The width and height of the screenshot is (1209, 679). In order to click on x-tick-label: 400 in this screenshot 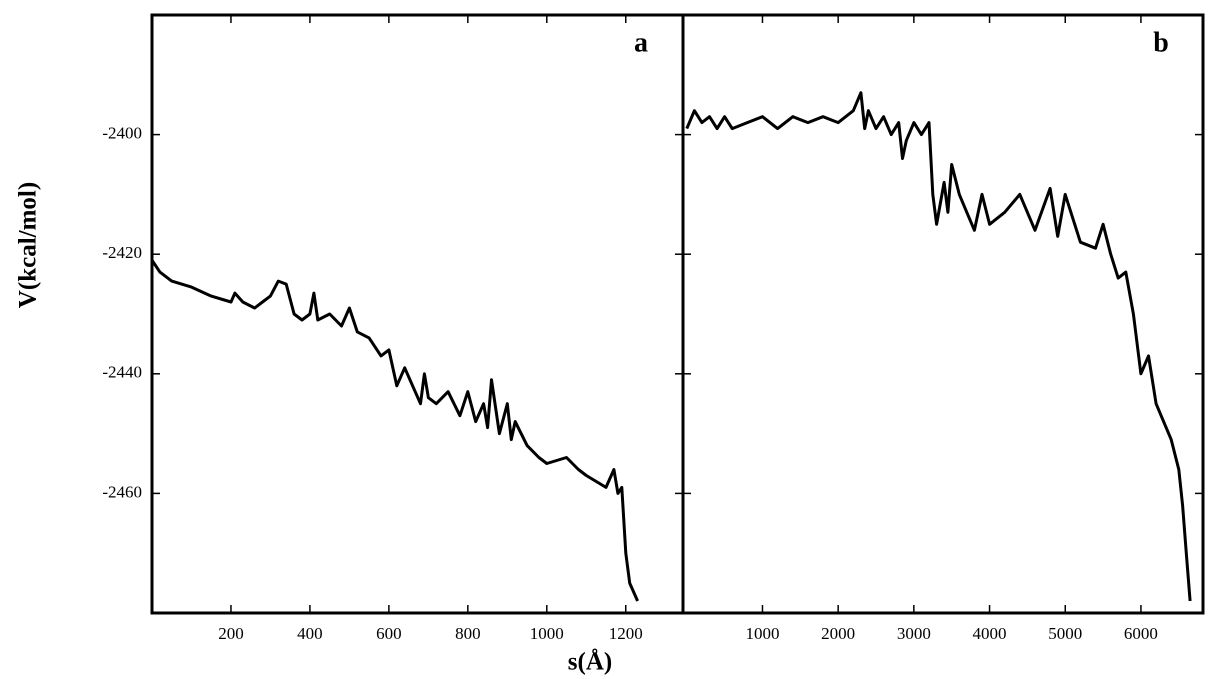, I will do `click(310, 633)`.